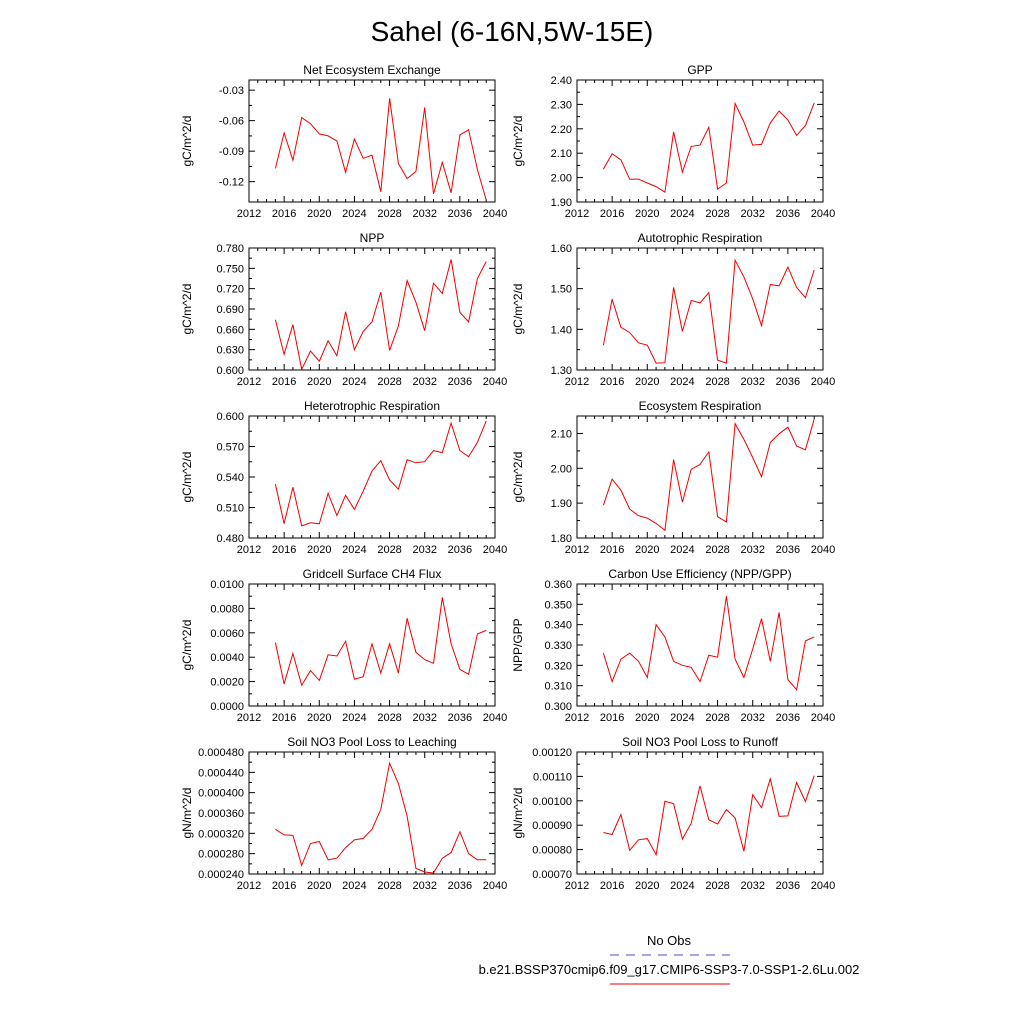  I want to click on chart-soil-no3-pool-loss-to-runoff-ytick-label: 0.00120, so click(552, 753).